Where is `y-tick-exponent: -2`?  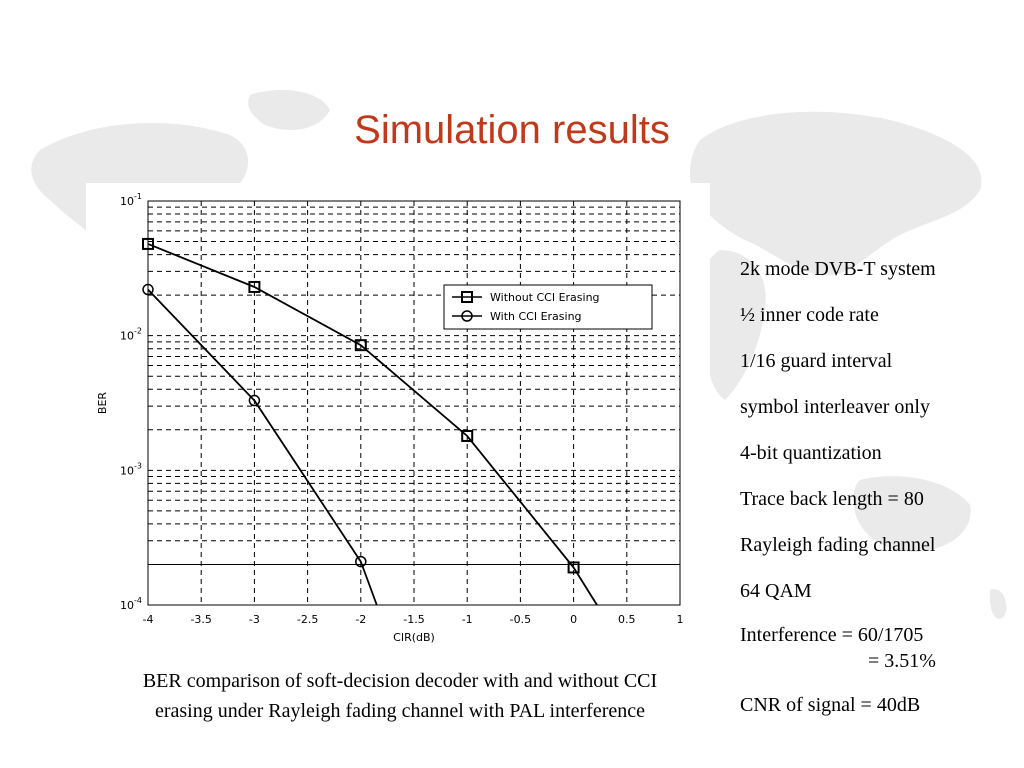
y-tick-exponent: -2 is located at coordinates (138, 331).